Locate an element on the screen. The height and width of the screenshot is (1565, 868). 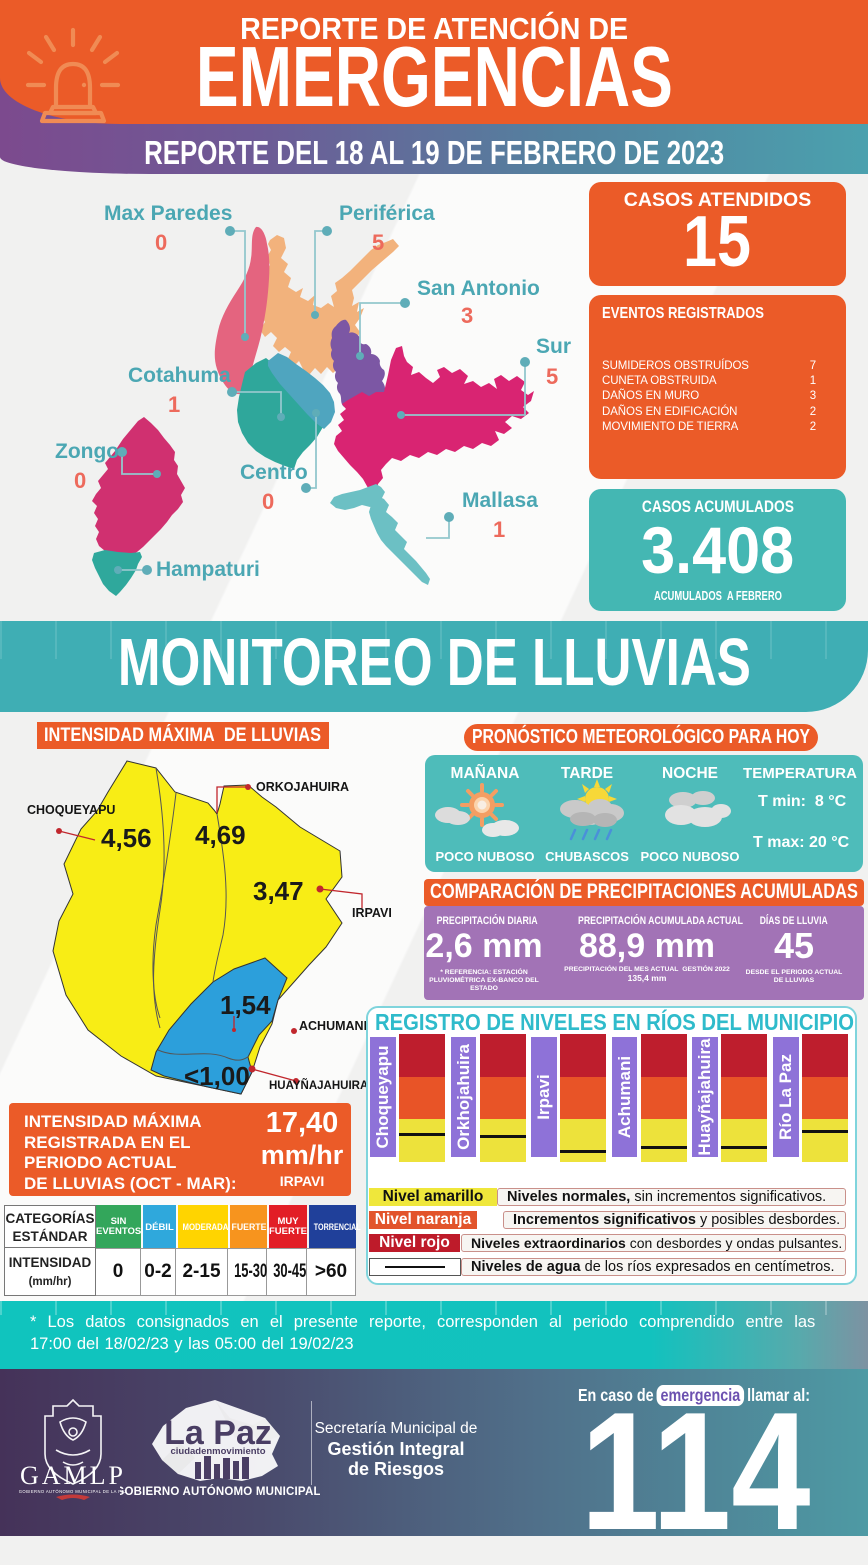
svg-text:GOBIERNO AUTÓNOMO MUNICIPAL DE: GOBIERNO AUTÓNOMO MUNICIPAL DE LA PAZ is located at coordinates (73, 1491).